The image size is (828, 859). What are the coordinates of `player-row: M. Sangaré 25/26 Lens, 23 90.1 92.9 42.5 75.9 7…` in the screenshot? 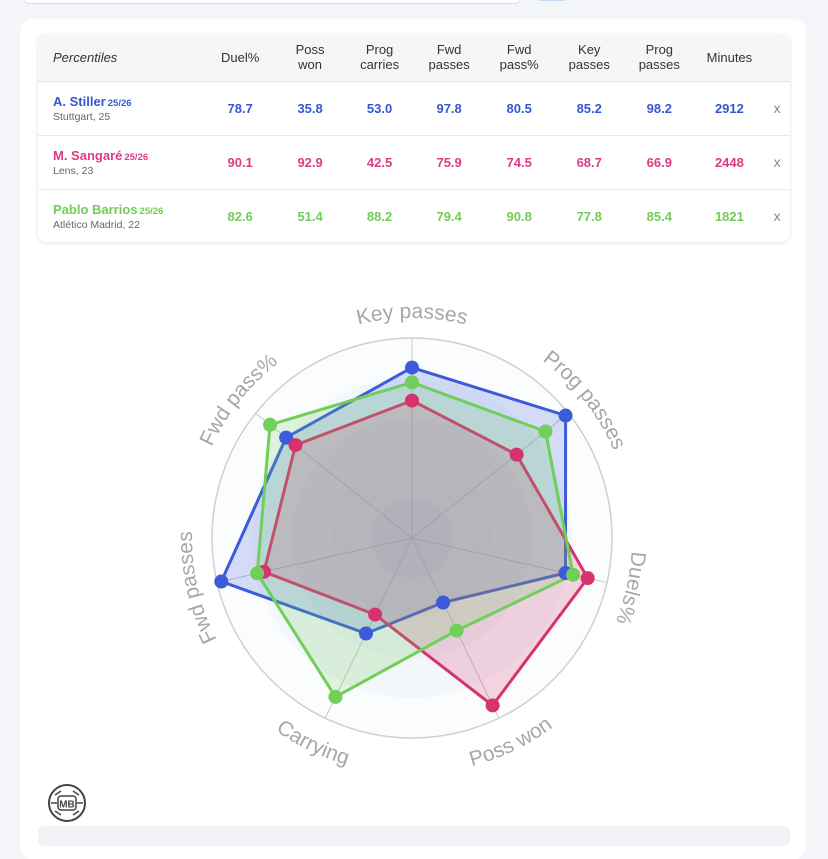 It's located at (414, 162).